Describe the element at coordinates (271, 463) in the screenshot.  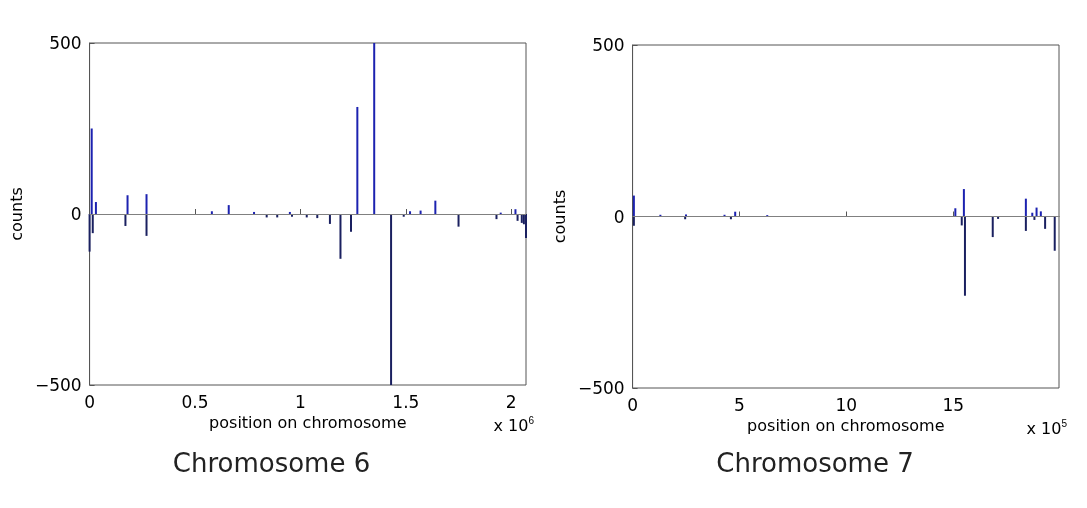
I see `text: Chromosome 6` at that location.